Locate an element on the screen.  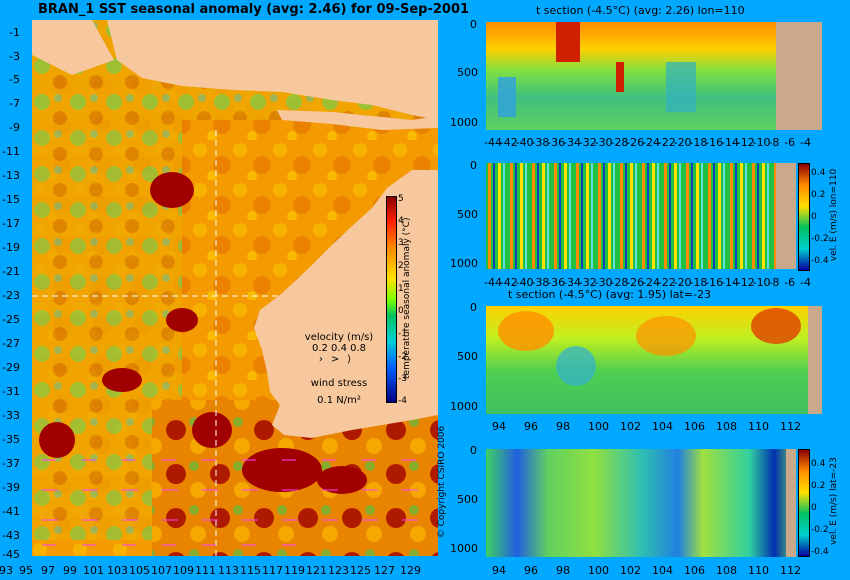
lat-label: -19 is located at coordinates (11, 247).